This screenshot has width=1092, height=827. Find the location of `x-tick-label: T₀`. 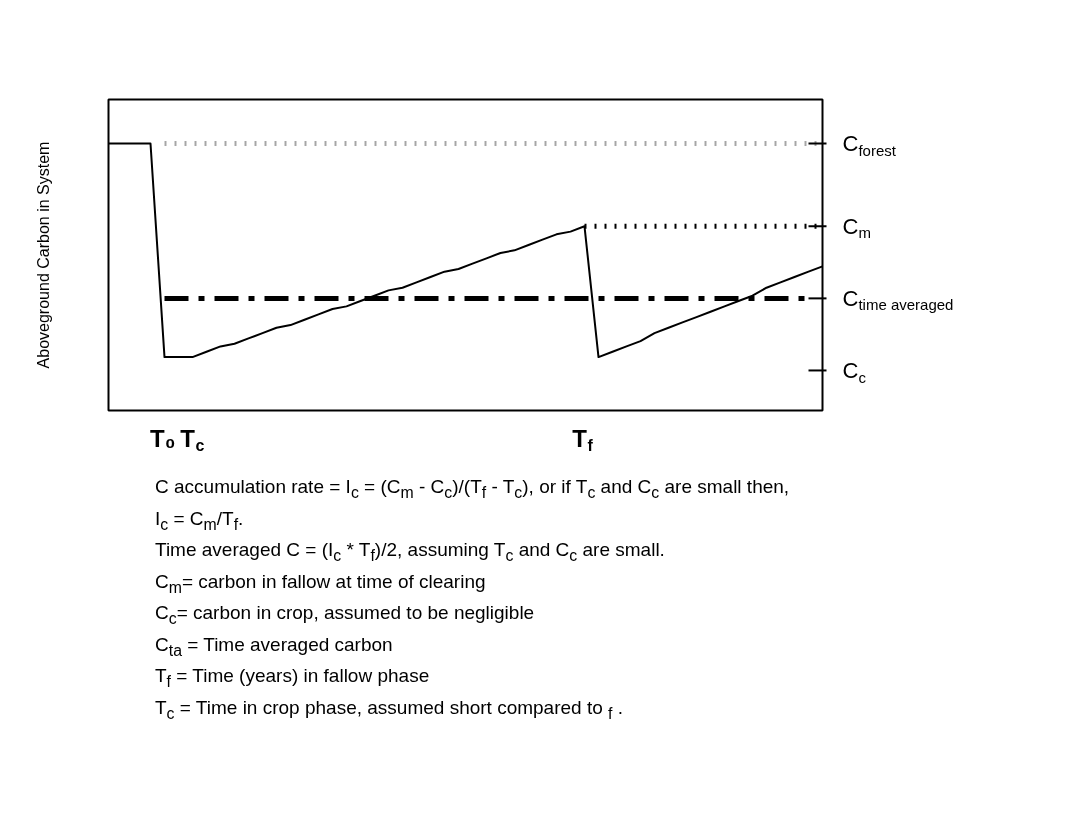

x-tick-label: T₀ is located at coordinates (163, 438).